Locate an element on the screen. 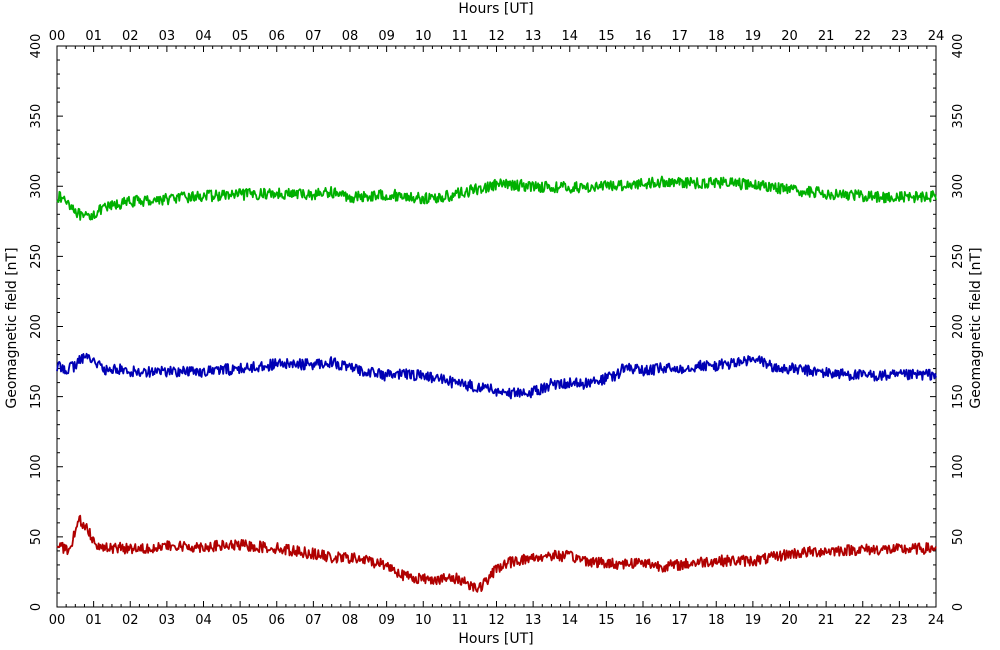 The height and width of the screenshot is (650, 1000). x-tick-label-top: 01 is located at coordinates (93, 36).